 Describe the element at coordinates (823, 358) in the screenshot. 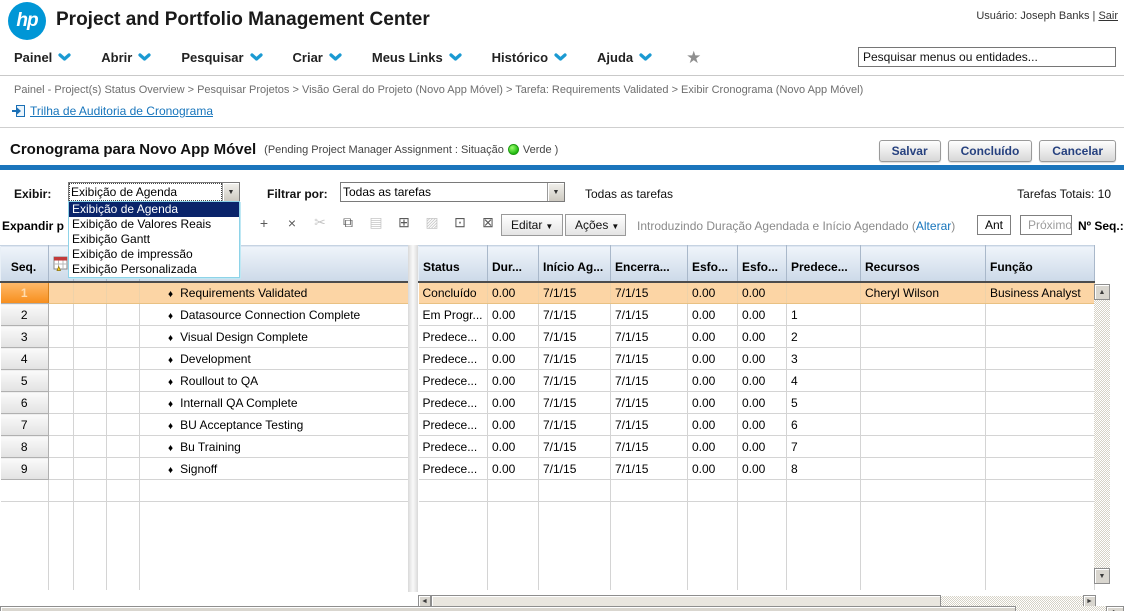

I see `pred-cell: 3` at that location.